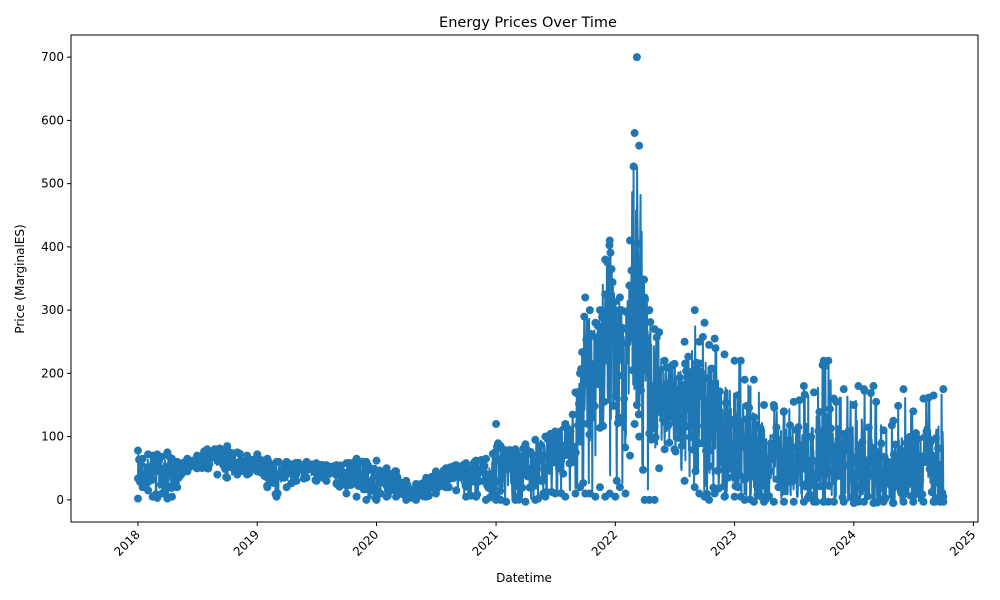 The image size is (1000, 600). I want to click on x-axis-label: Datetime, so click(524, 578).